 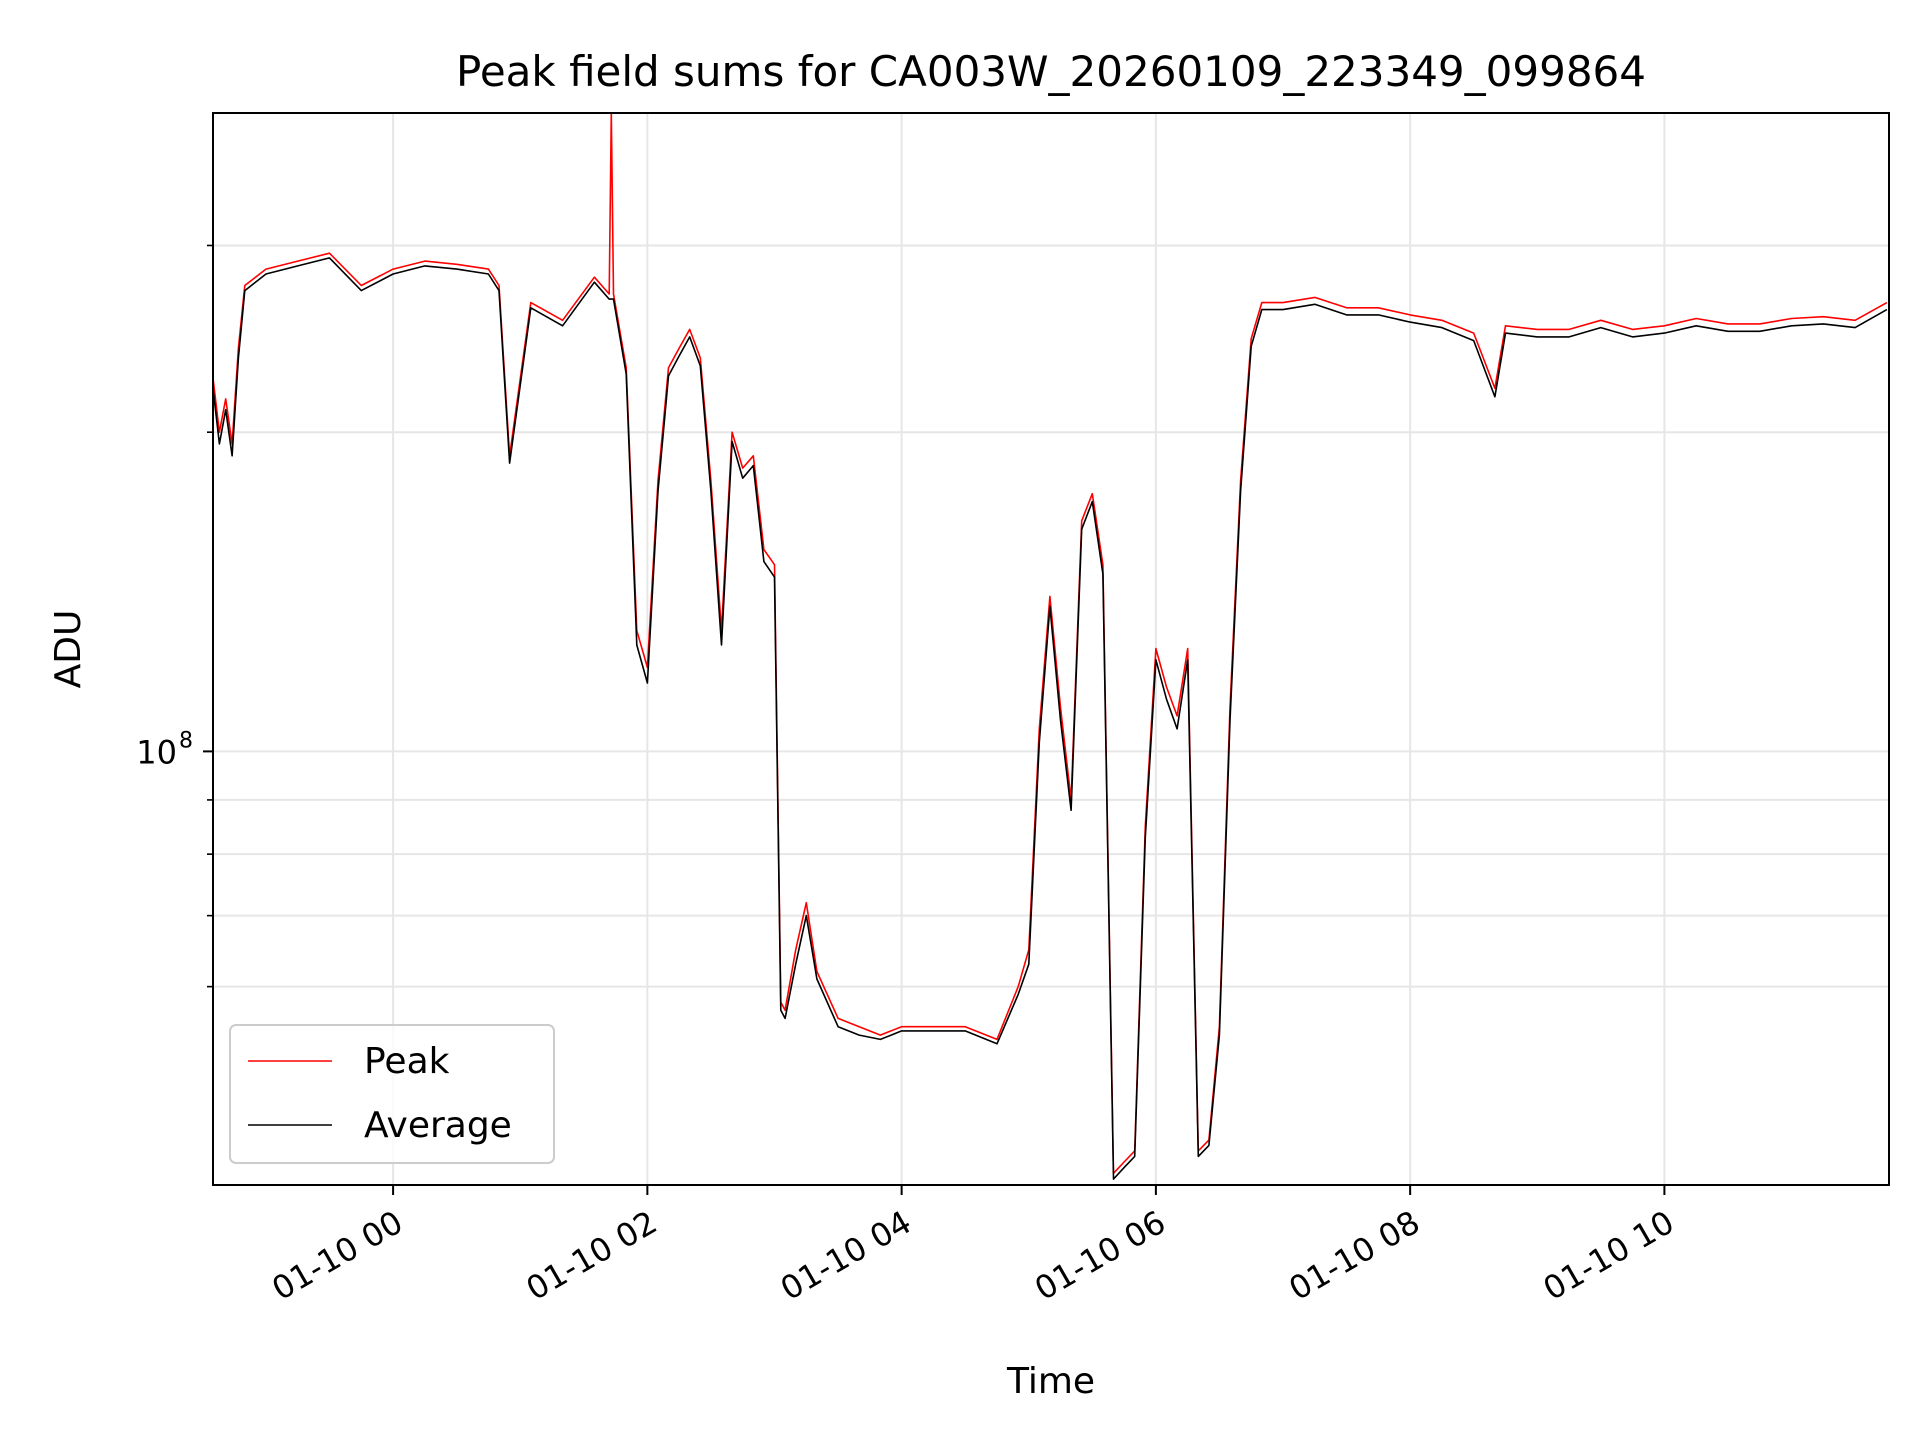 I want to click on legend: Peak Average, so click(x=392, y=1094).